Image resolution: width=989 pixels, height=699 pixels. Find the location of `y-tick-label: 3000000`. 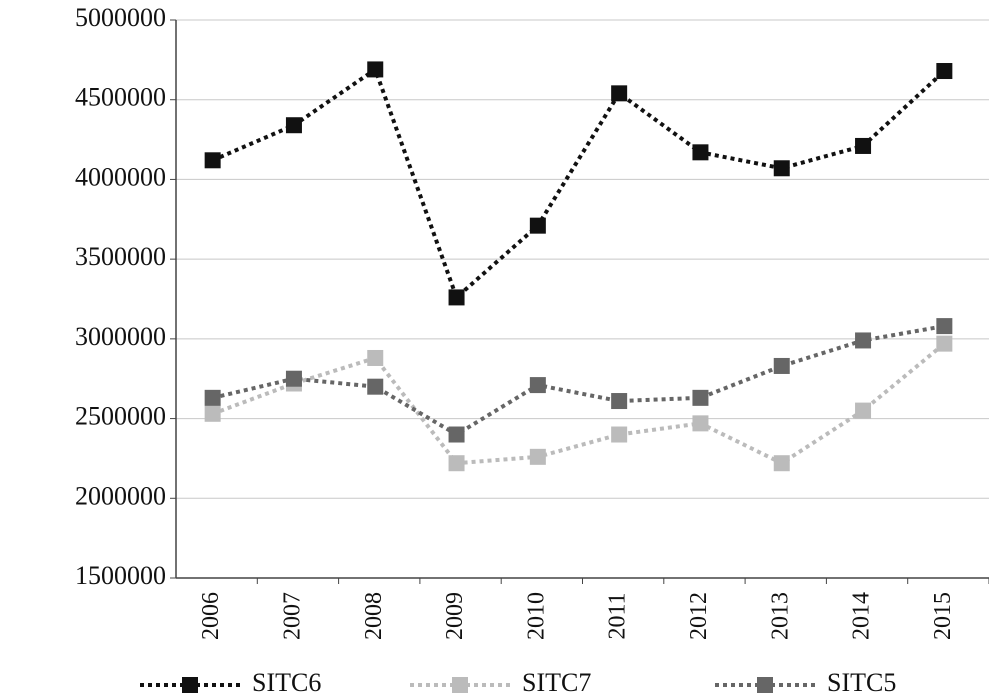

y-tick-label: 3000000 is located at coordinates (120, 336).